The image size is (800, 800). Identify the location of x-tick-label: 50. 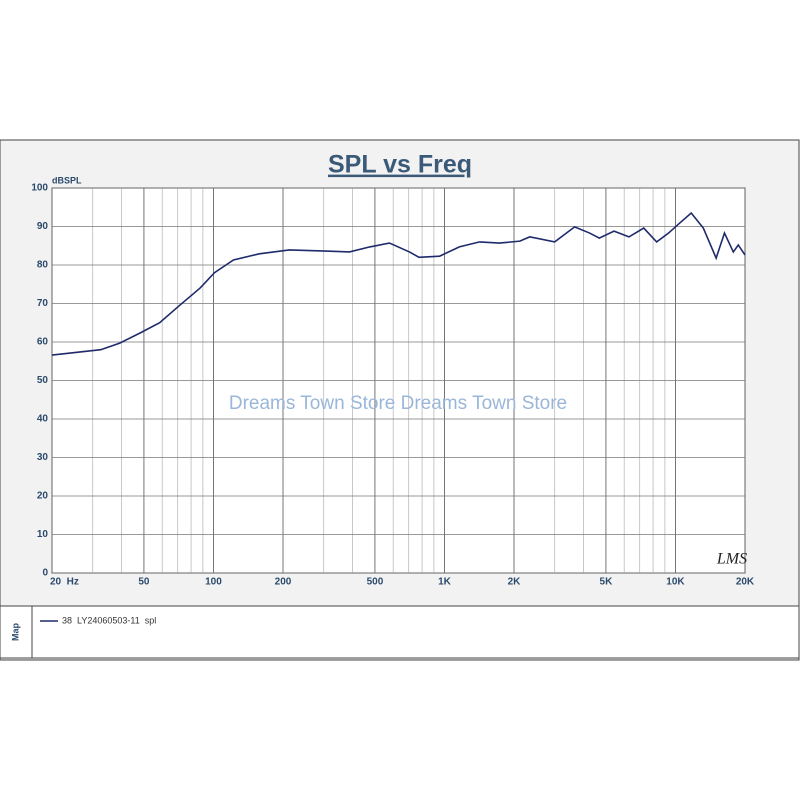
(144, 582).